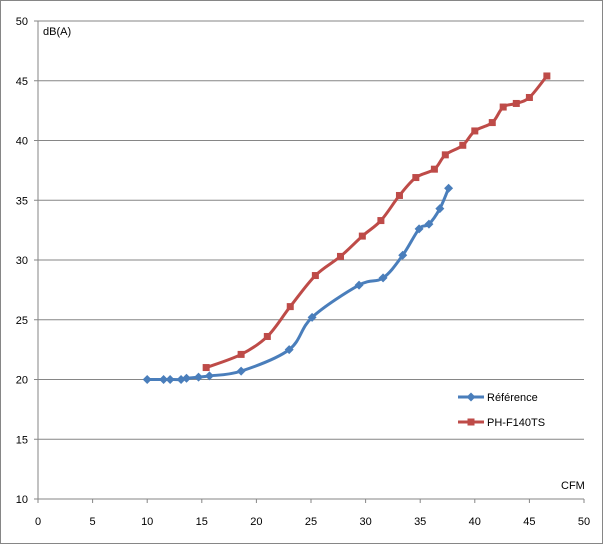 The height and width of the screenshot is (544, 603). What do you see at coordinates (471, 422) in the screenshot?
I see `legend-series-2-marker` at bounding box center [471, 422].